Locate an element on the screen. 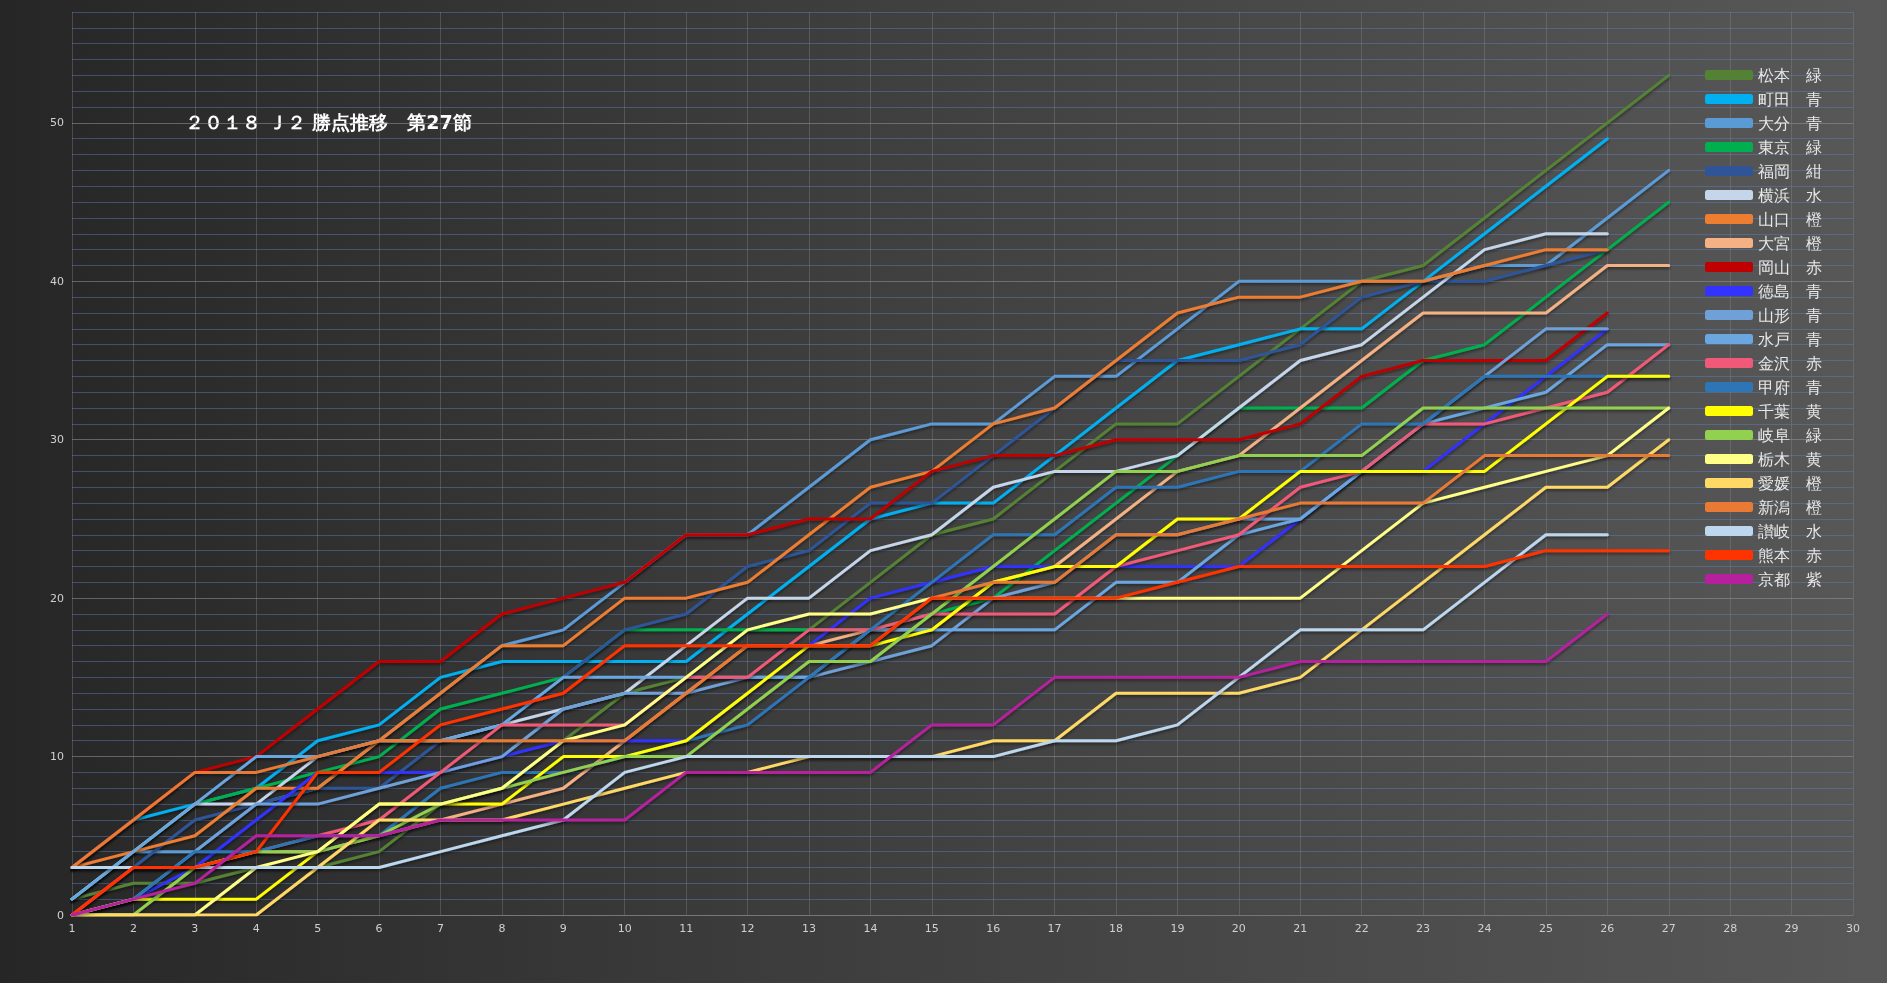 This screenshot has width=1887, height=983. legend-label: 愛媛 橙 is located at coordinates (1790, 483).